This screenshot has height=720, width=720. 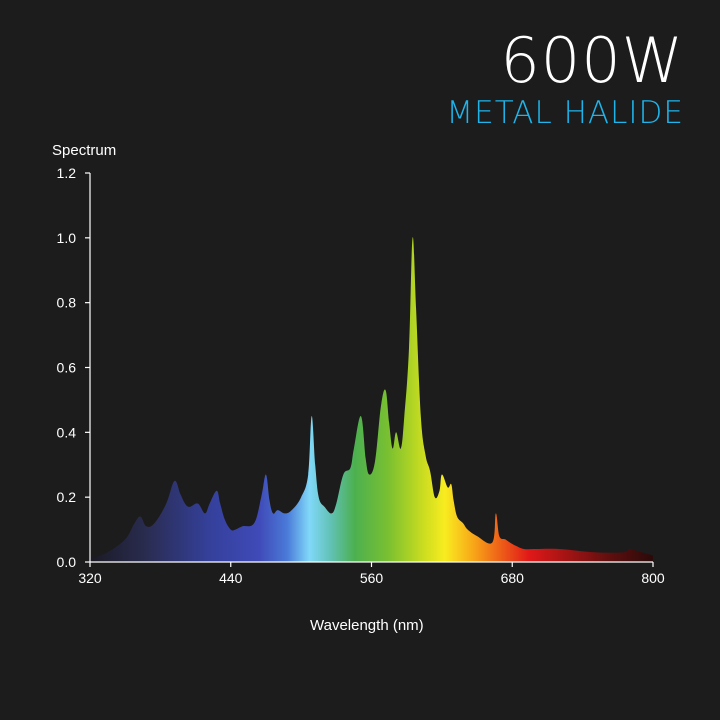 I want to click on x-tick-label: 800, so click(x=653, y=578).